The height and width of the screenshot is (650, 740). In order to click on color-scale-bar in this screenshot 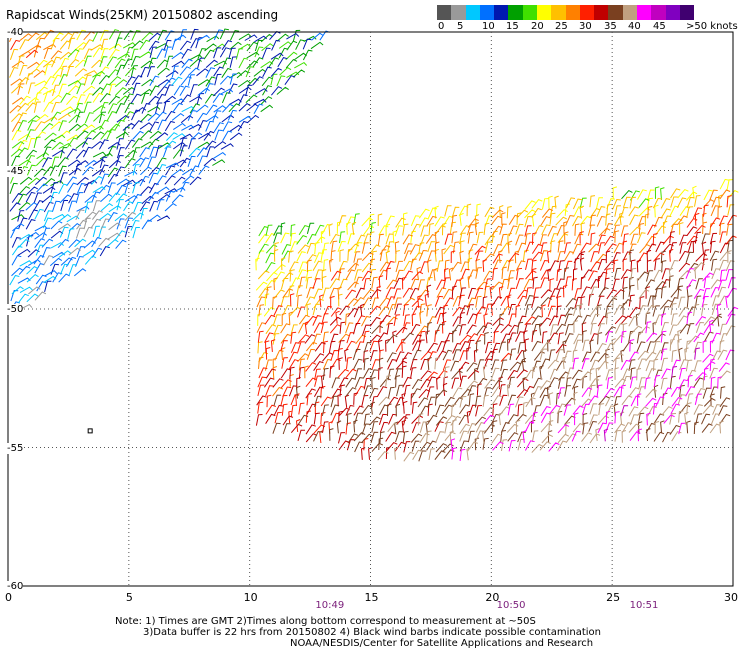, I will do `click(566, 12)`.